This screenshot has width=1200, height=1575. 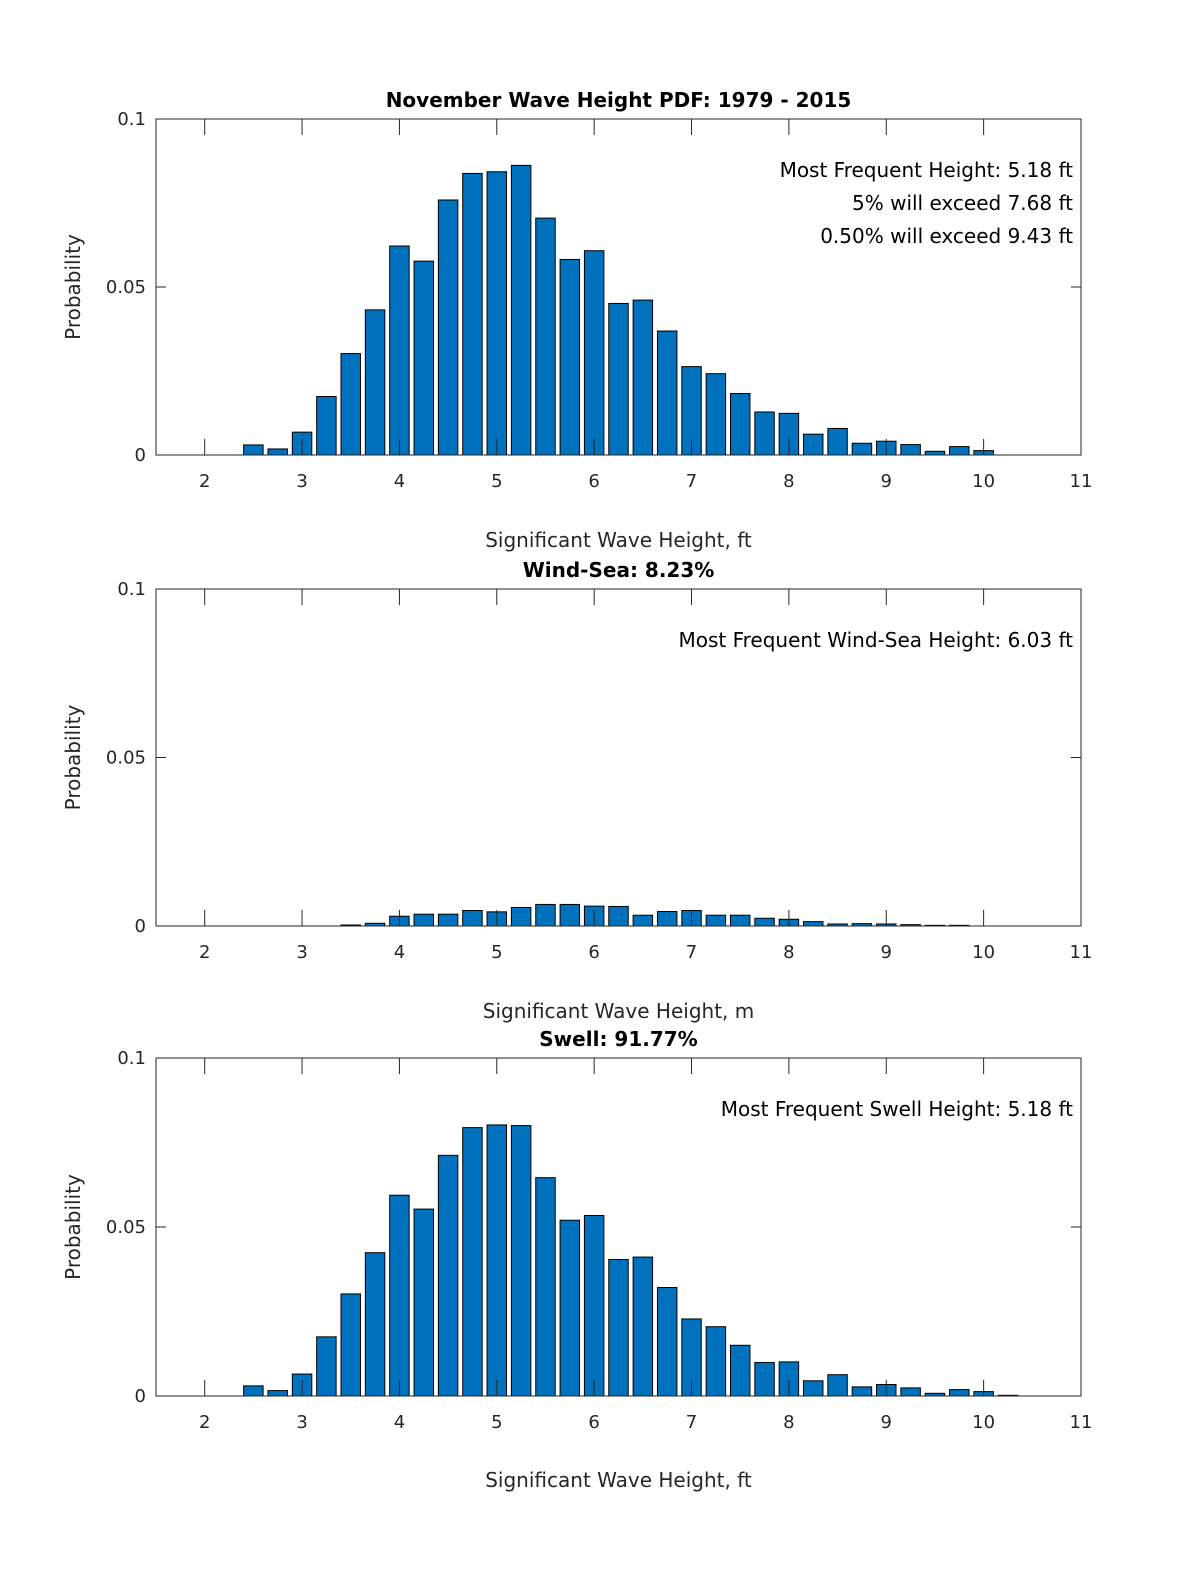 What do you see at coordinates (1081, 952) in the screenshot?
I see `panel2-x-tick-label: 11` at bounding box center [1081, 952].